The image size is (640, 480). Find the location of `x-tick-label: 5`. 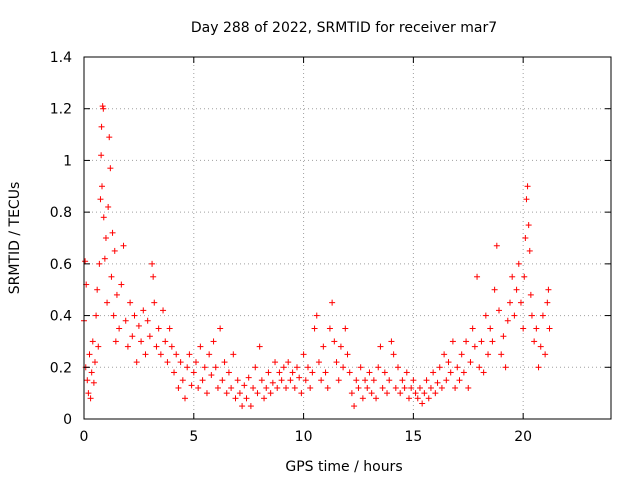

x-tick-label: 5 is located at coordinates (193, 437).